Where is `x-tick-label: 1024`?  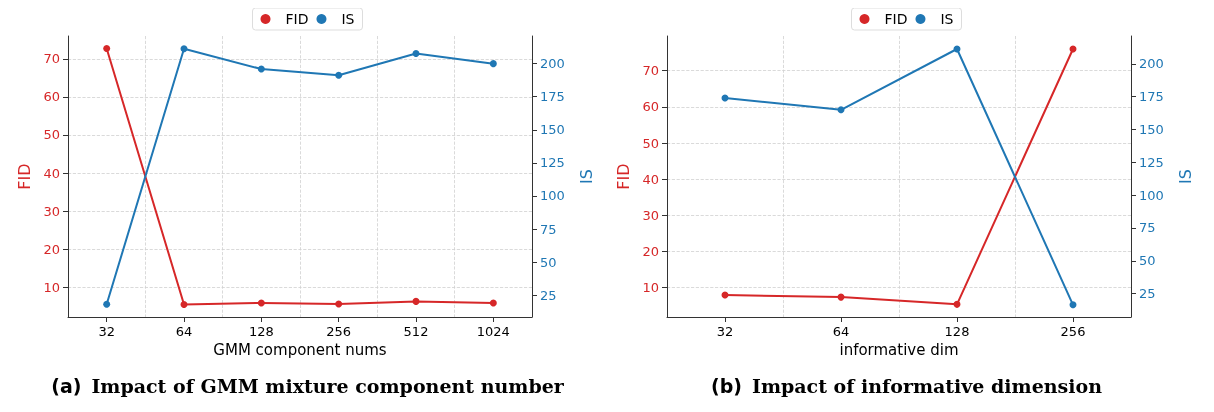
x-tick-label: 1024 is located at coordinates (493, 331).